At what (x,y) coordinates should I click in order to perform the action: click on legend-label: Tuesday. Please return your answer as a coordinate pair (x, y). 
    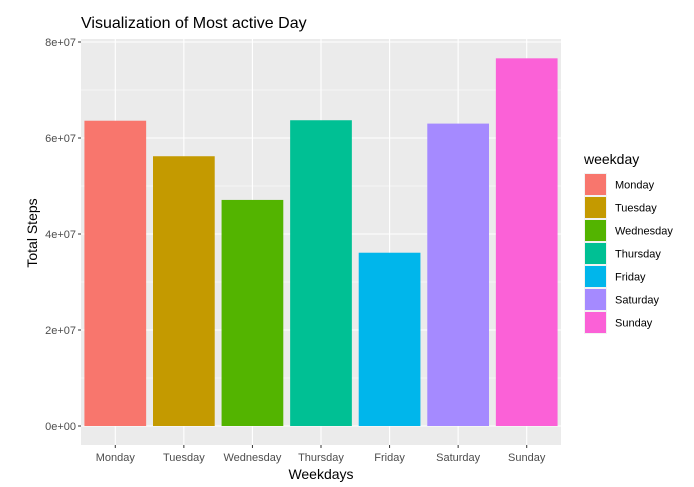
    Looking at the image, I should click on (636, 209).